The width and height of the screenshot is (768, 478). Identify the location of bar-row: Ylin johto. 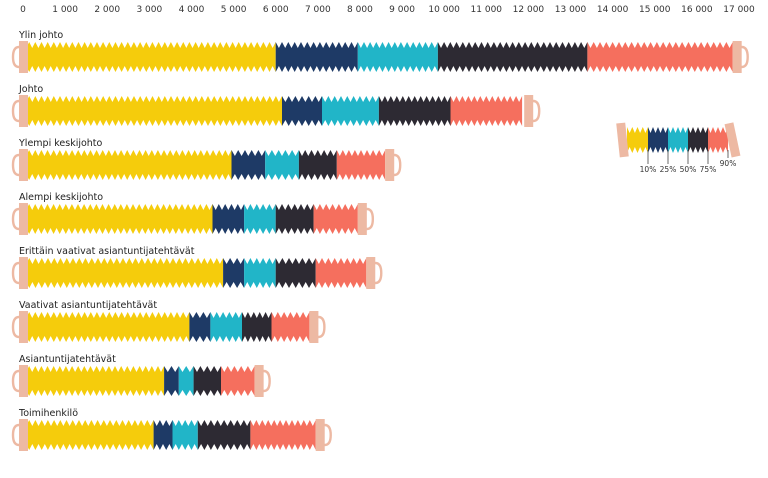
(380, 51).